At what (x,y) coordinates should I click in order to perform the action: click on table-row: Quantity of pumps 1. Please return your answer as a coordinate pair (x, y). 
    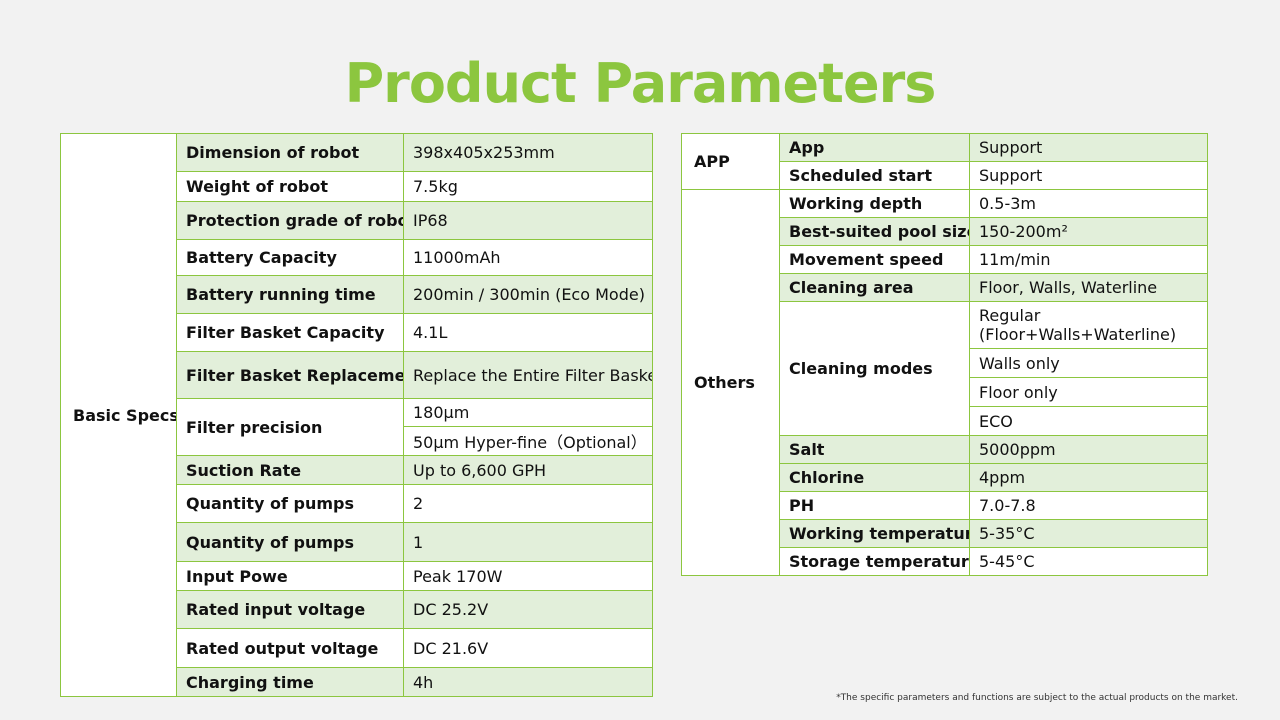
    Looking at the image, I should click on (357, 542).